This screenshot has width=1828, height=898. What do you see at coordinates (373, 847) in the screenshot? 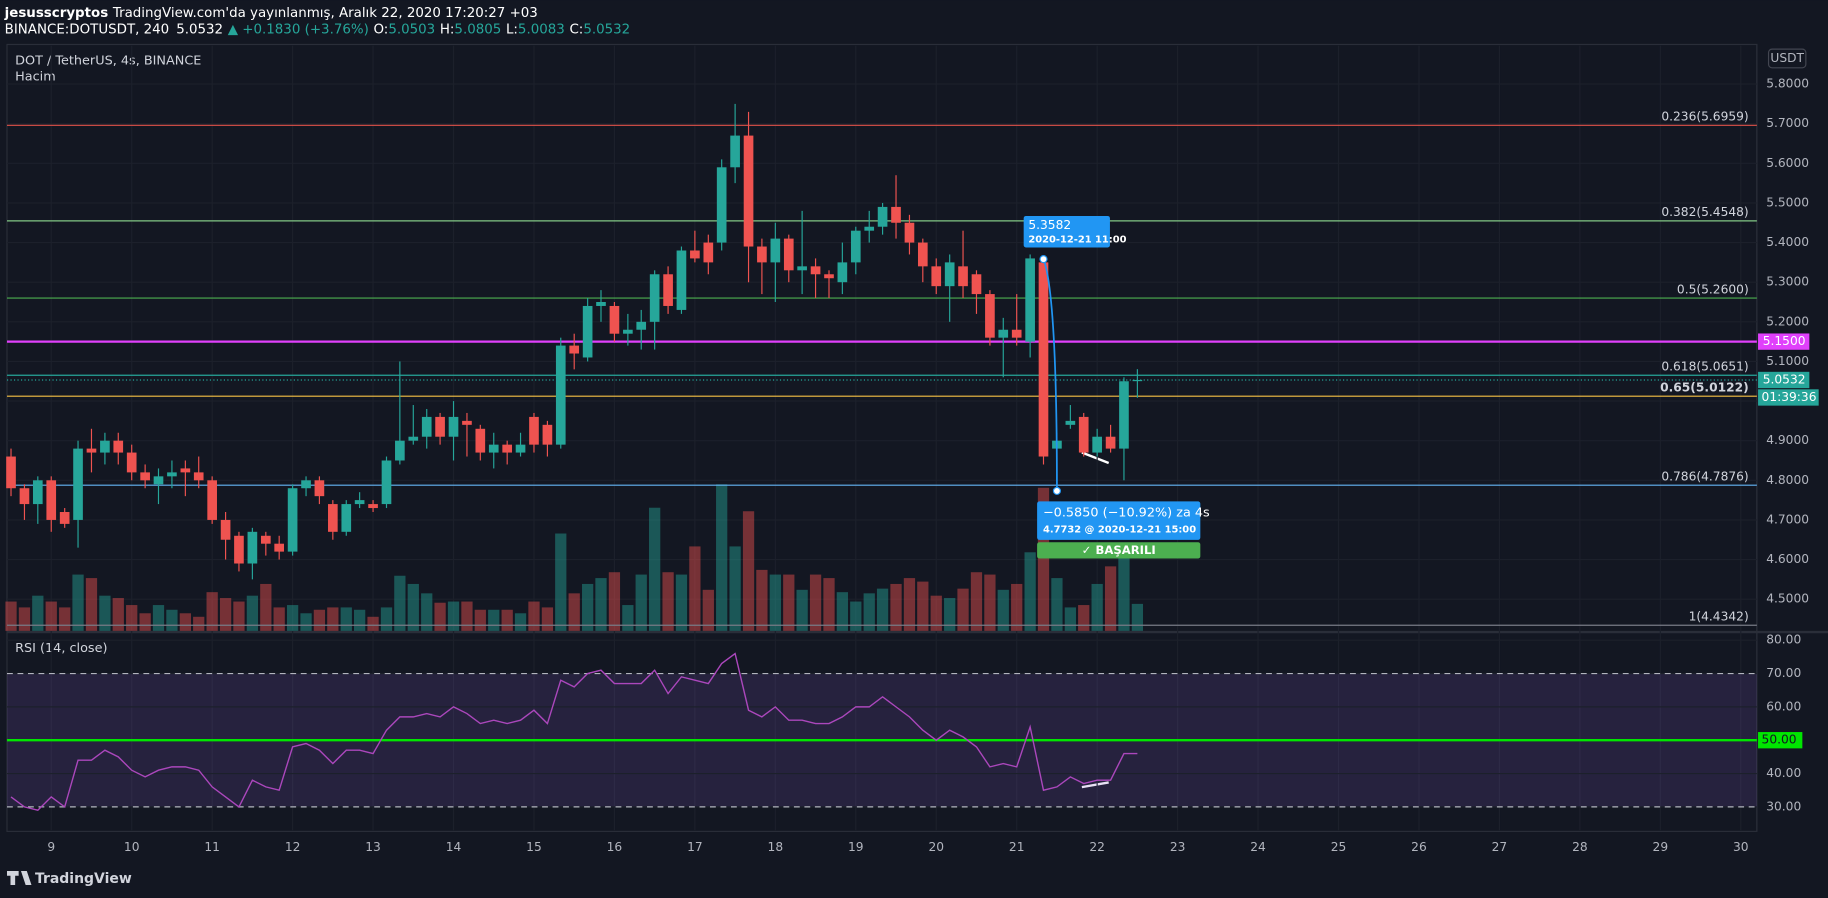
I see `x-tick-label: 13` at bounding box center [373, 847].